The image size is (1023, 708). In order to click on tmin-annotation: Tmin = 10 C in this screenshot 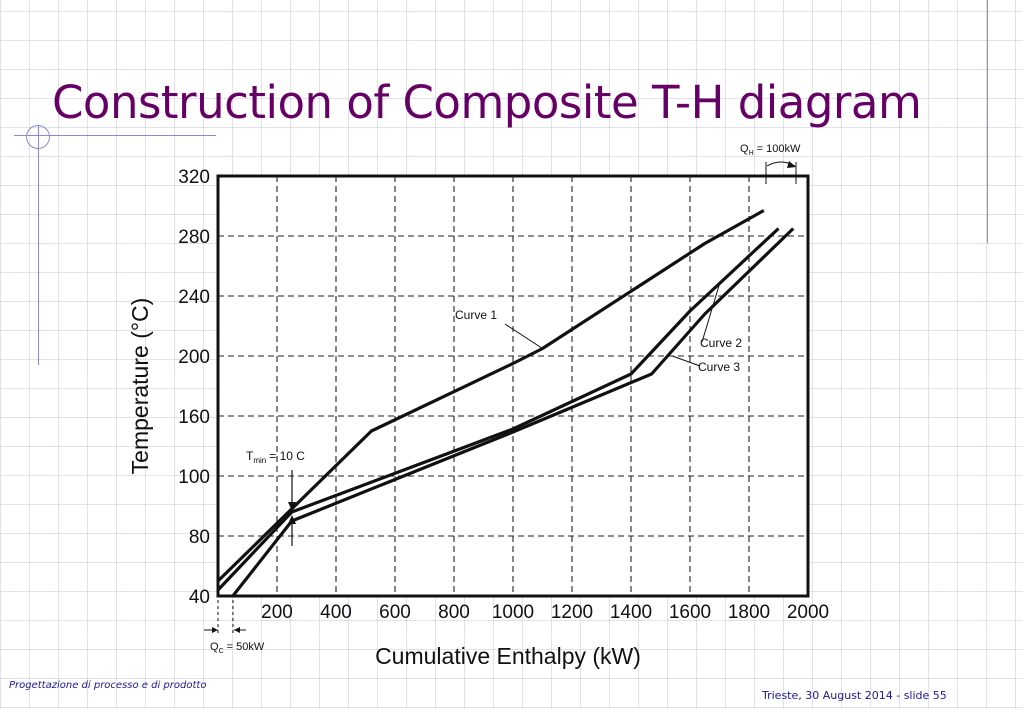, I will do `click(275, 457)`.